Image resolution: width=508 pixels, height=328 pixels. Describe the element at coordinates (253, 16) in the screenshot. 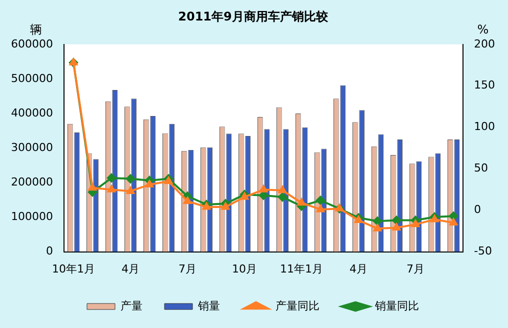

I see `chart-title: 2011年9月商用车产销比较` at that location.